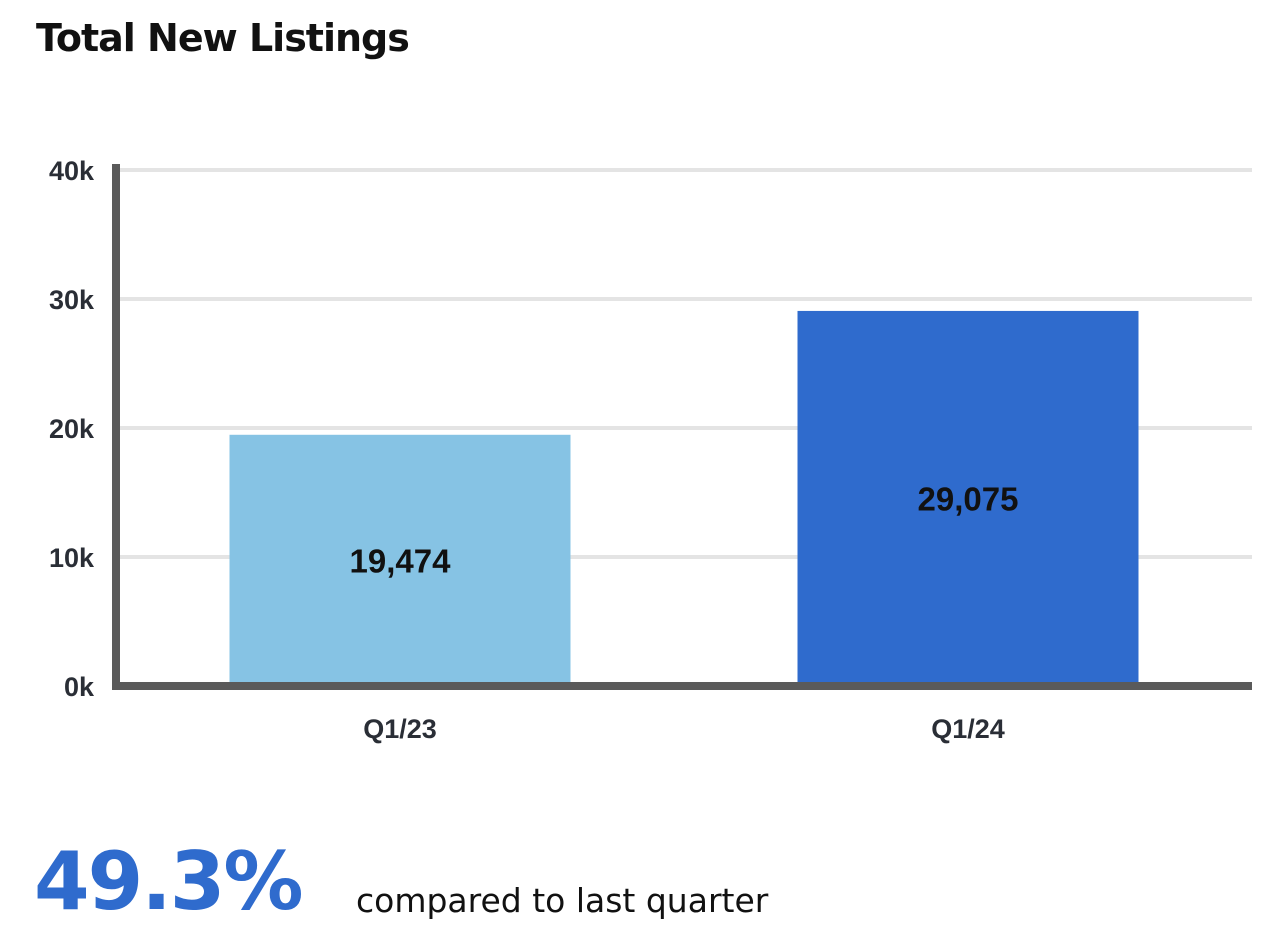  What do you see at coordinates (562, 900) in the screenshot?
I see `change-caption: compared to last quarter` at bounding box center [562, 900].